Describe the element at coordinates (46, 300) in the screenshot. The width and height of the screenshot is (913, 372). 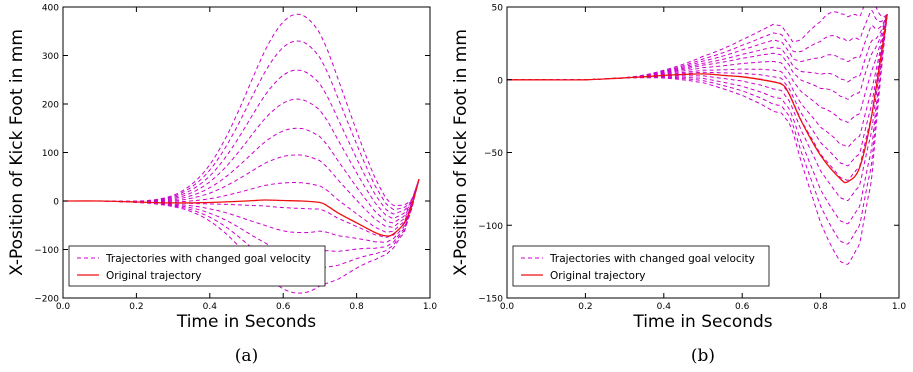
I see `y-tick-label: −200` at that location.